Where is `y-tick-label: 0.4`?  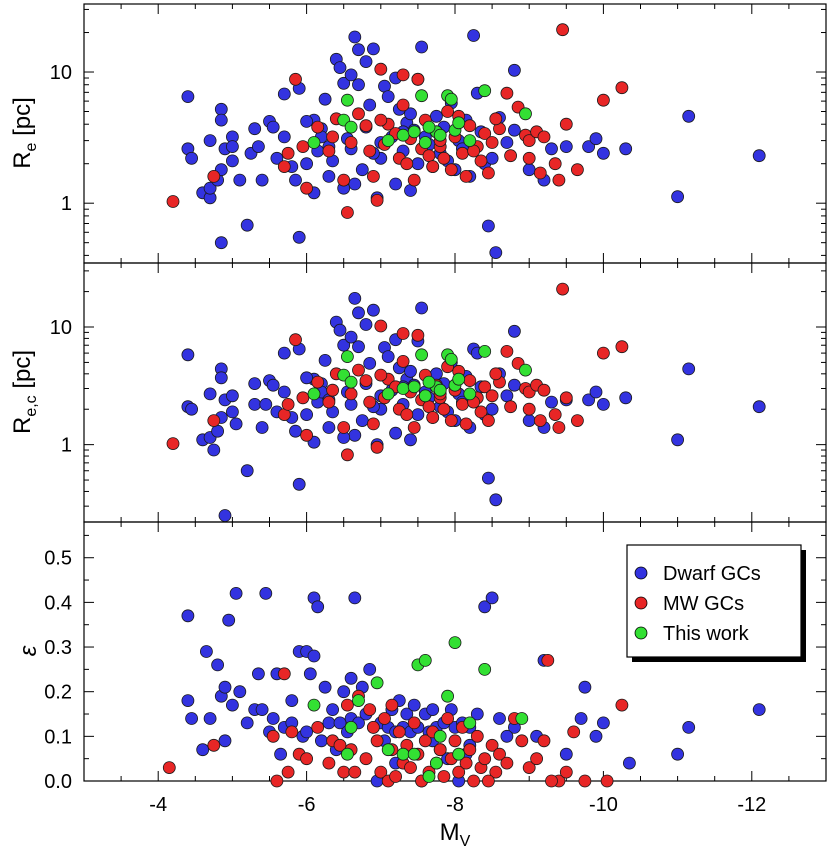 y-tick-label: 0.4 is located at coordinates (58, 603).